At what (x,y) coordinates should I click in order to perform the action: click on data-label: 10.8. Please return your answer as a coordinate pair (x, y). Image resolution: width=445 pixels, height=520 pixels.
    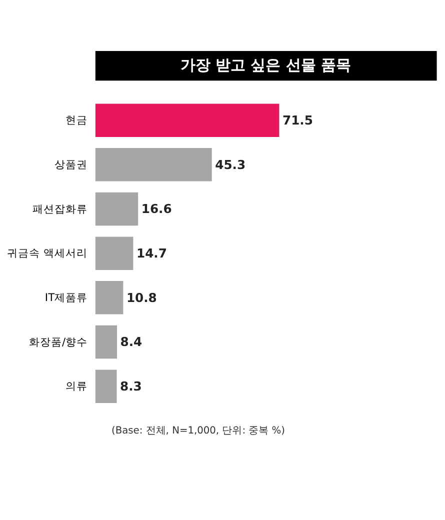
    Looking at the image, I should click on (141, 297).